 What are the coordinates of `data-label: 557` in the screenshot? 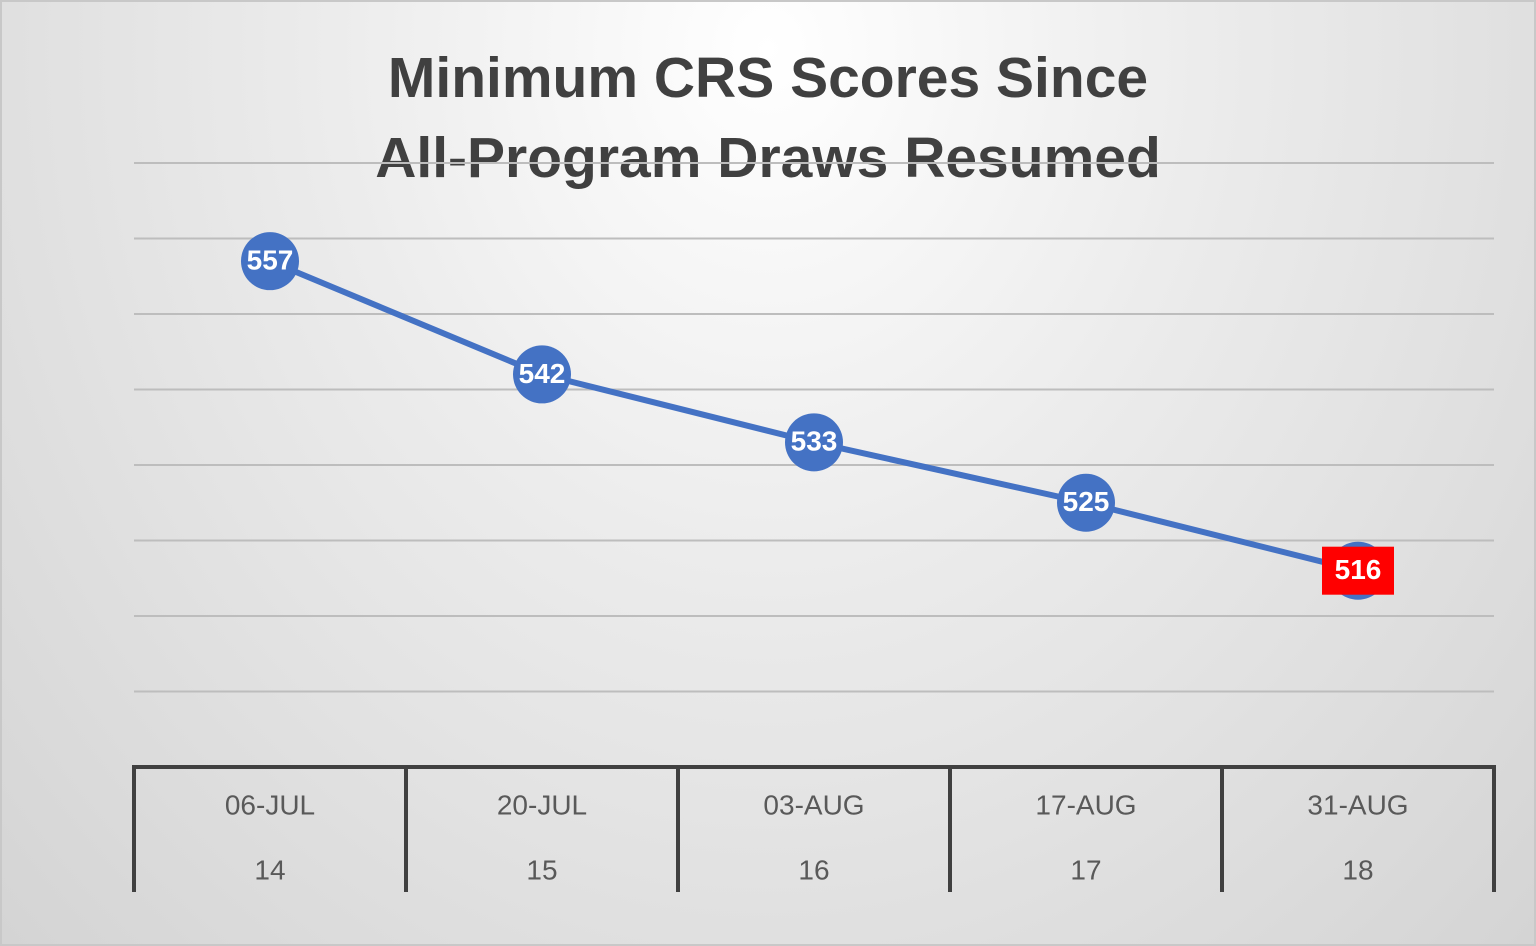 It's located at (270, 260).